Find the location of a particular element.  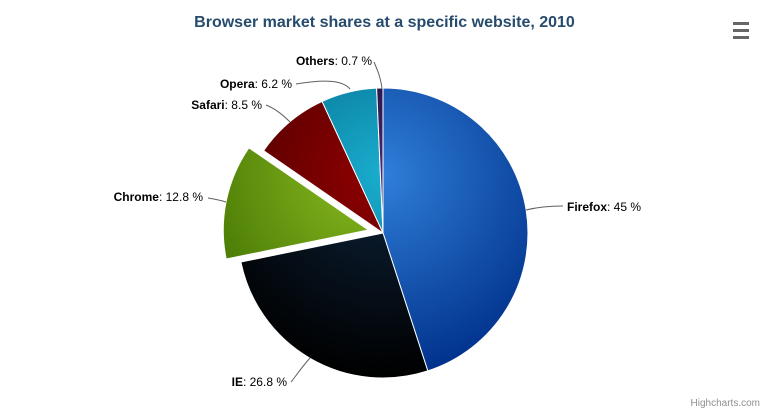

data-label-chrome: Chrome: 12.8 % is located at coordinates (159, 197).